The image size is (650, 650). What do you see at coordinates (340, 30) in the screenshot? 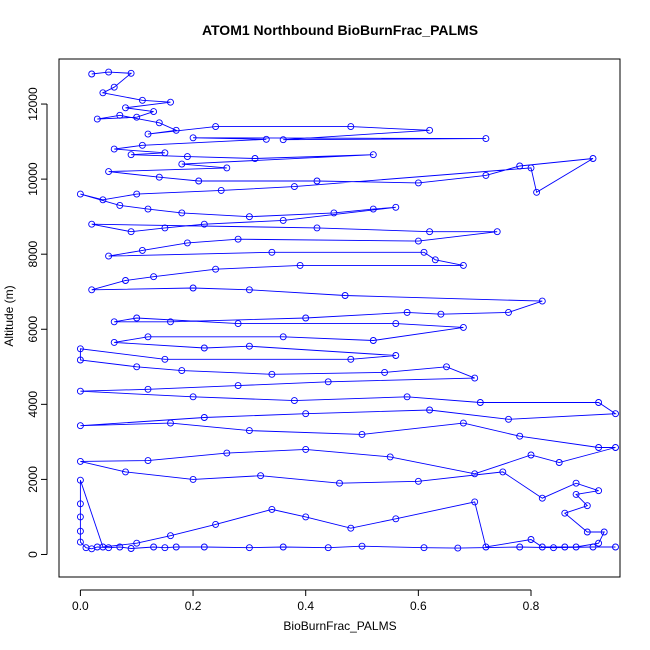
I see `chart-title: ATOM1 Northbound BioBurnFrac_PALMS` at bounding box center [340, 30].